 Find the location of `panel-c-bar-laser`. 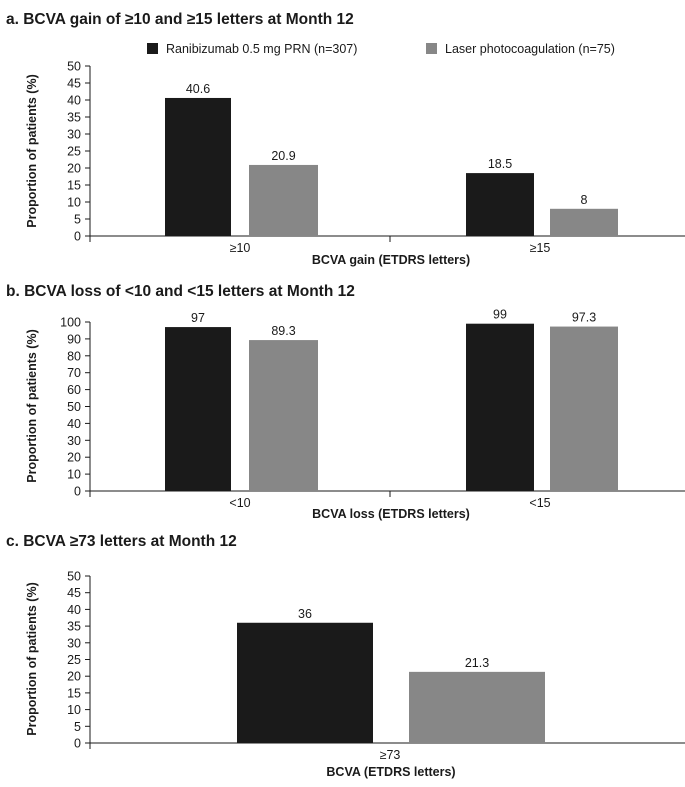

panel-c-bar-laser is located at coordinates (477, 707).